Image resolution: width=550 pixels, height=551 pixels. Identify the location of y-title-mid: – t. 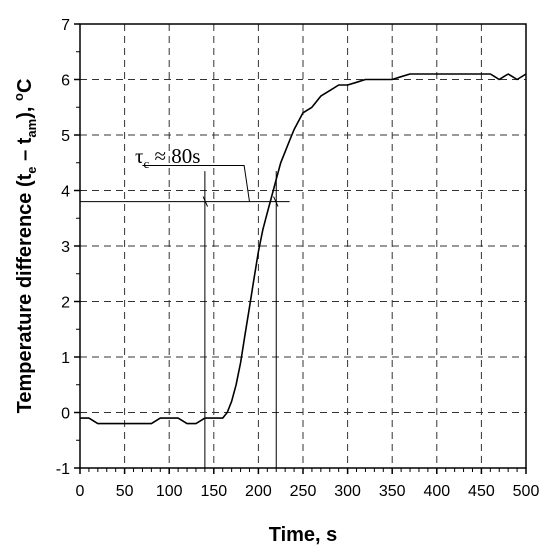
(25, 151).